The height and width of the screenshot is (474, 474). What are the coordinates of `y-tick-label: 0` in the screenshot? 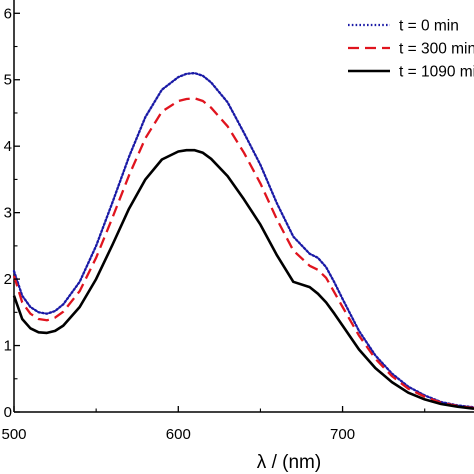 It's located at (8, 412).